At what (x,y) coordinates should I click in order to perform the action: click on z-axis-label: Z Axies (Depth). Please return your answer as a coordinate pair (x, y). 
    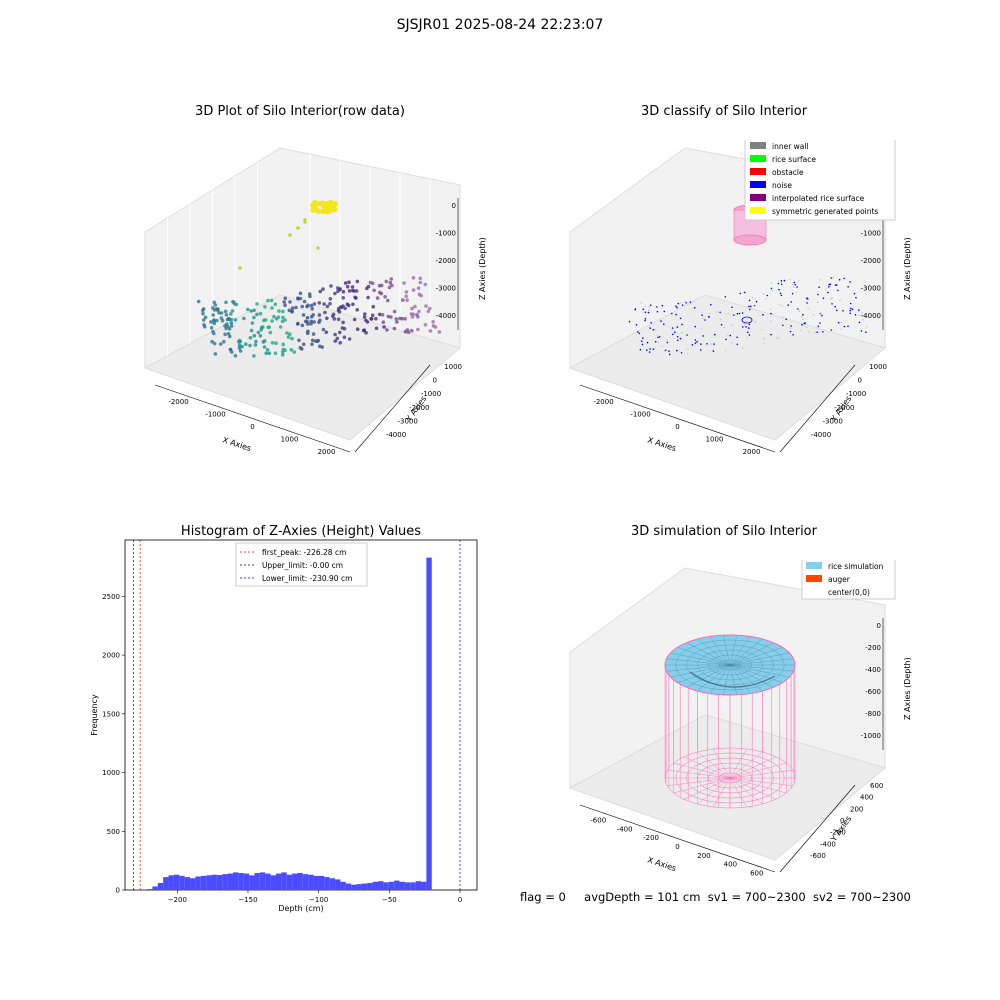
    Looking at the image, I should click on (907, 268).